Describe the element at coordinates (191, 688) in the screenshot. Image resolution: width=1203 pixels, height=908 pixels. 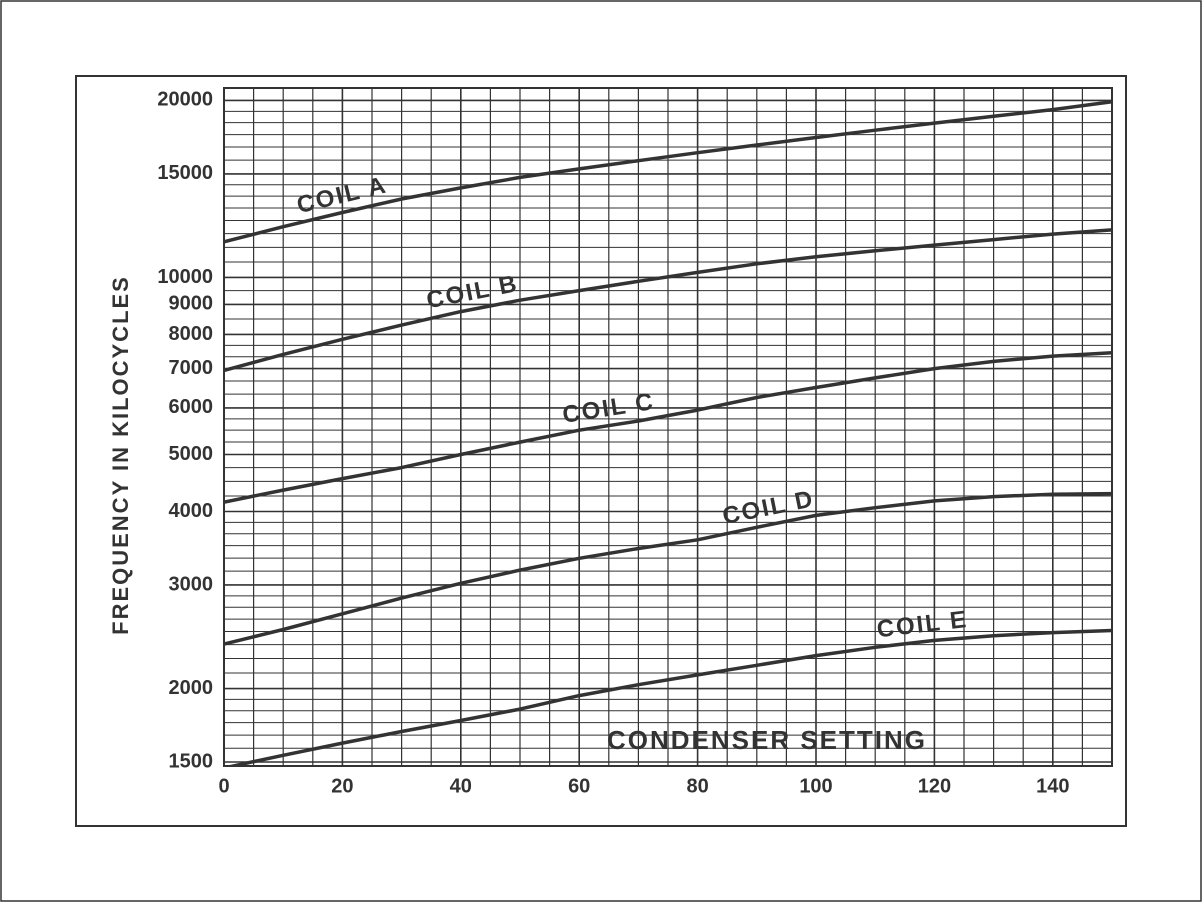
I see `y-tick-label: 2000` at that location.